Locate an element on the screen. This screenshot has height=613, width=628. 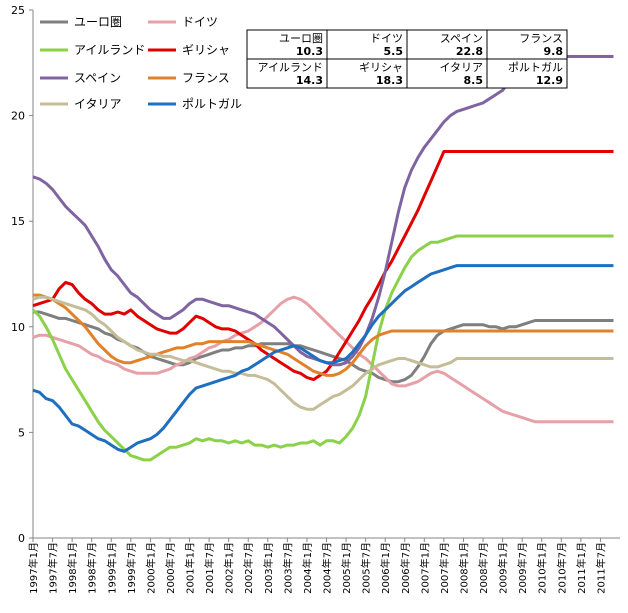
x-tick-label: 2004年1月 is located at coordinates (307, 568).